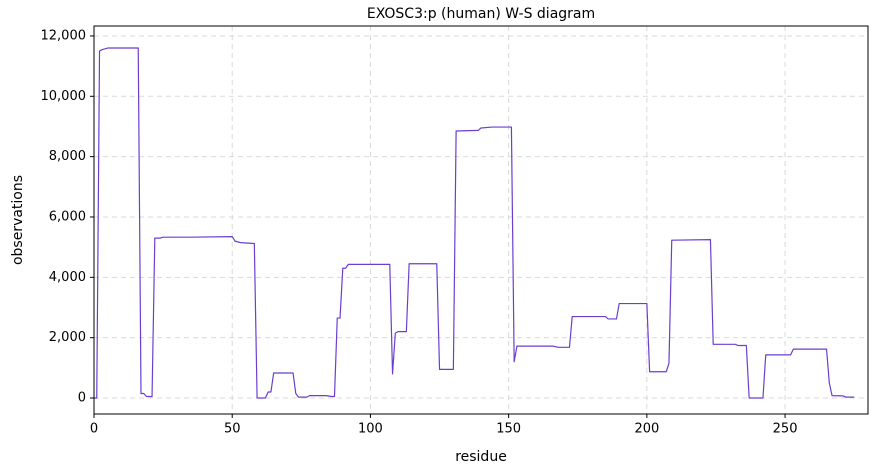  I want to click on y-tick-label: 0, so click(82, 398).